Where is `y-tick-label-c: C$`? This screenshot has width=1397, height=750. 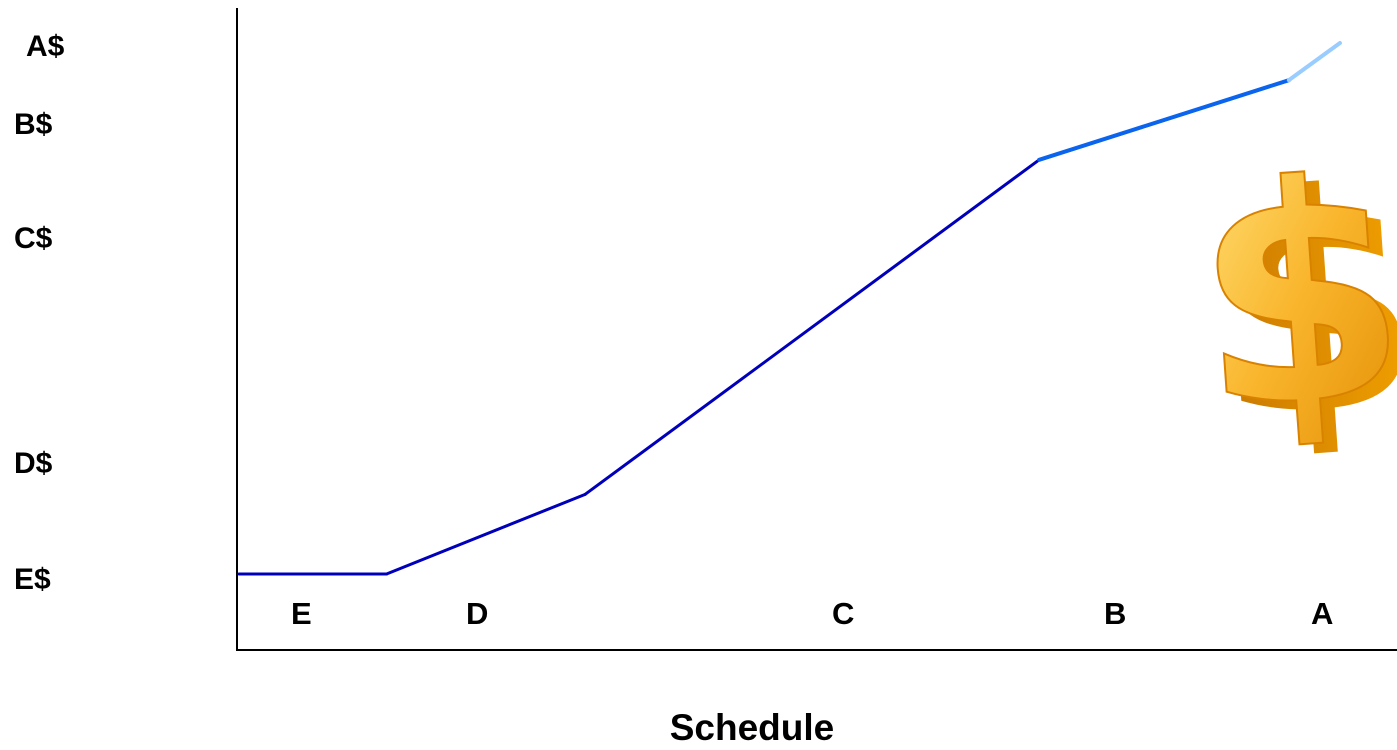
y-tick-label-c: C$ is located at coordinates (33, 238).